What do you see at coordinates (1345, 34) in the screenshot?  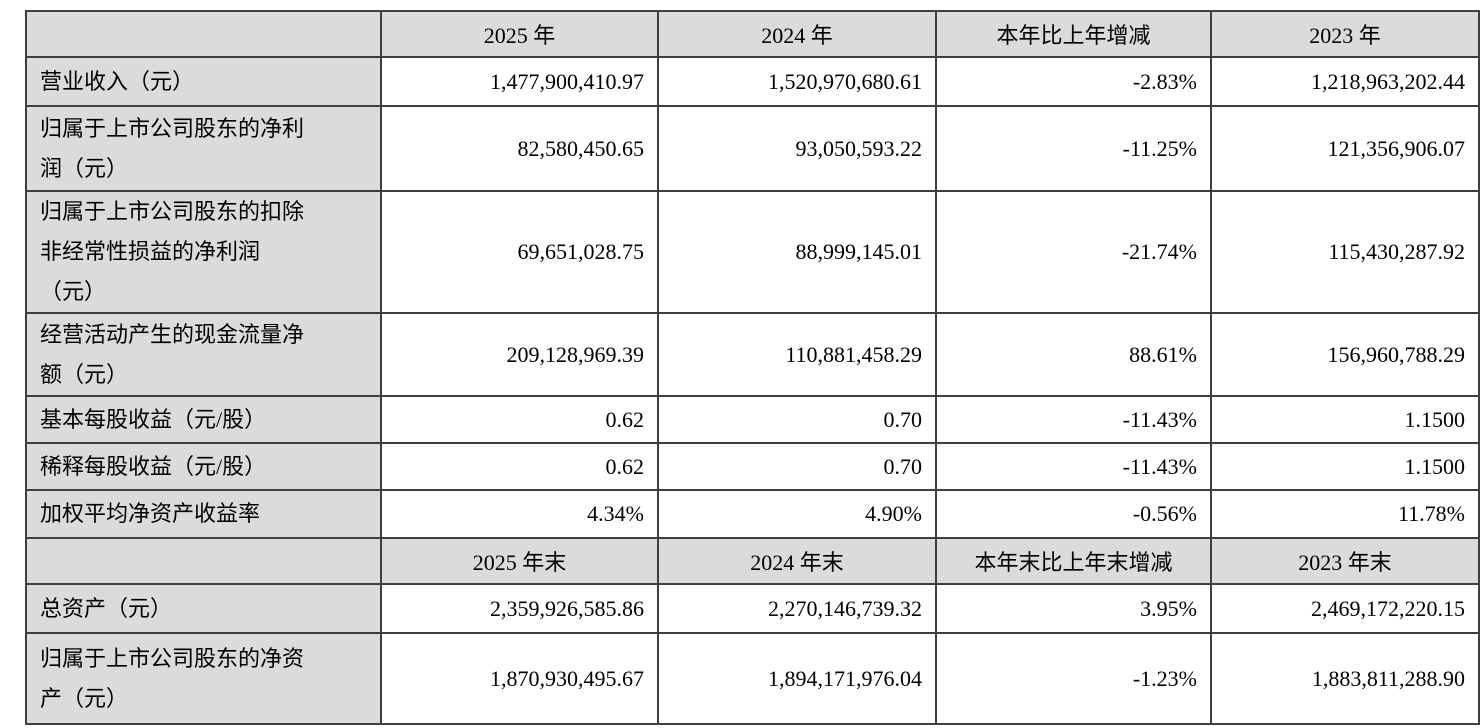 I see `col-header-2023: 2023 年` at bounding box center [1345, 34].